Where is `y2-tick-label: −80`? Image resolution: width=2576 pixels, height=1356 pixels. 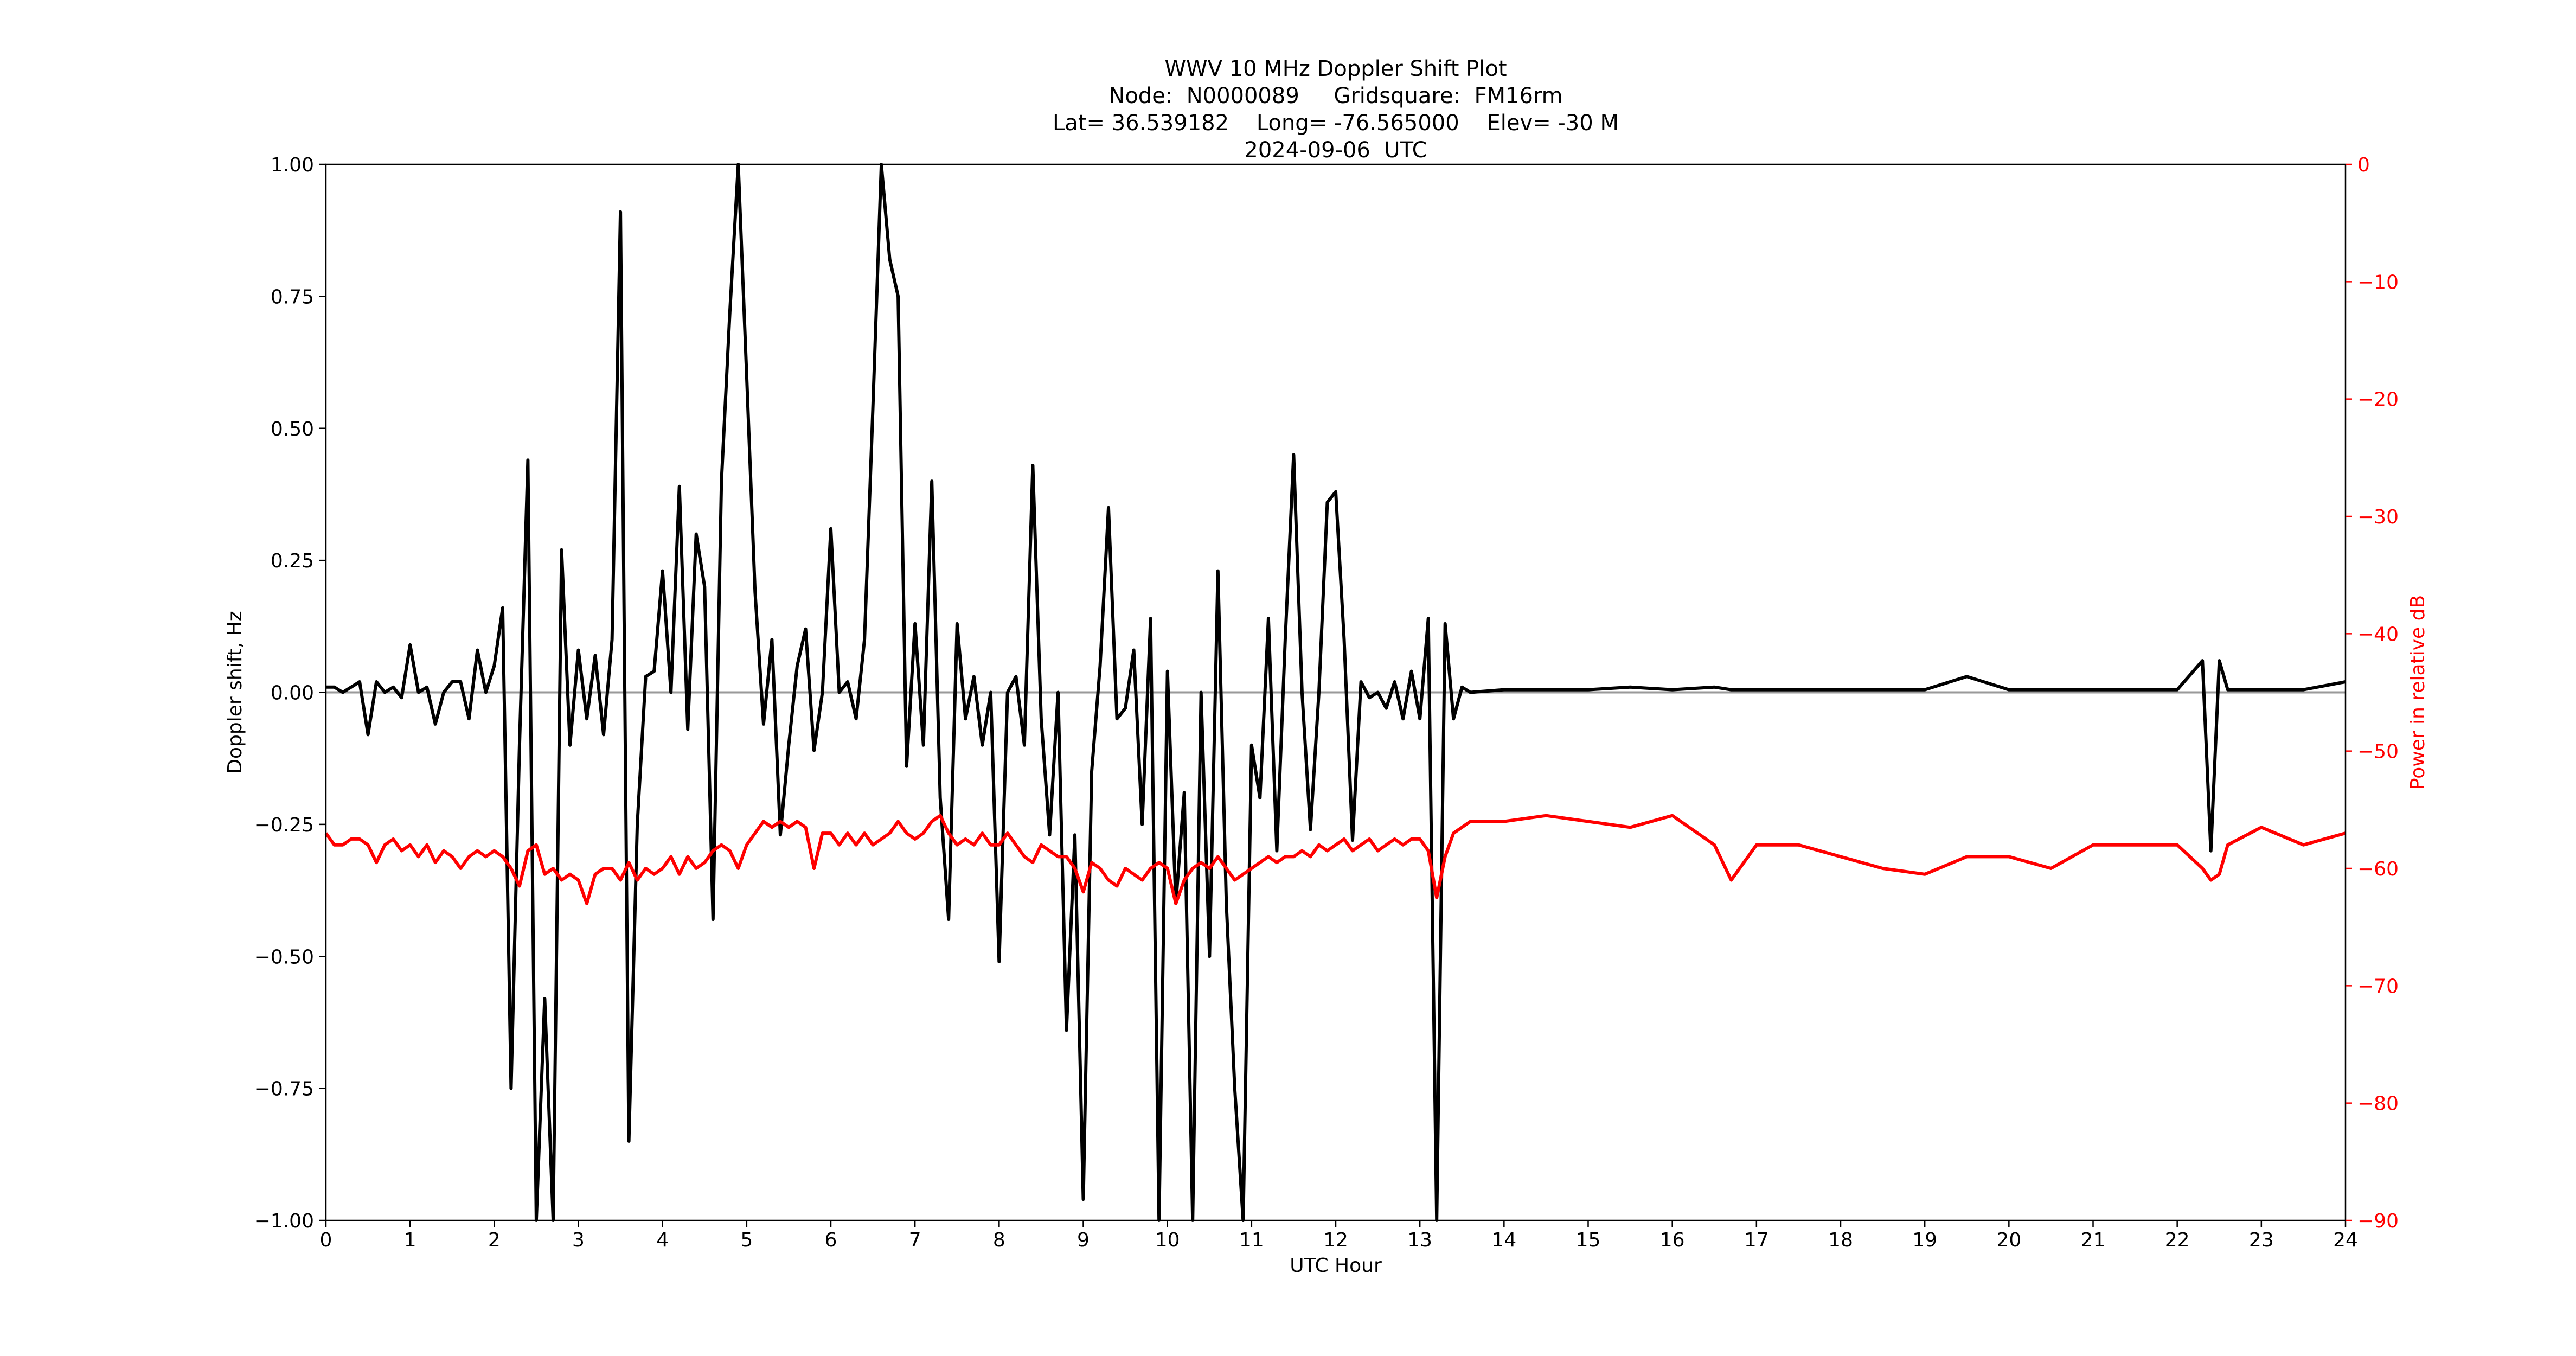 y2-tick-label: −80 is located at coordinates (2378, 1104).